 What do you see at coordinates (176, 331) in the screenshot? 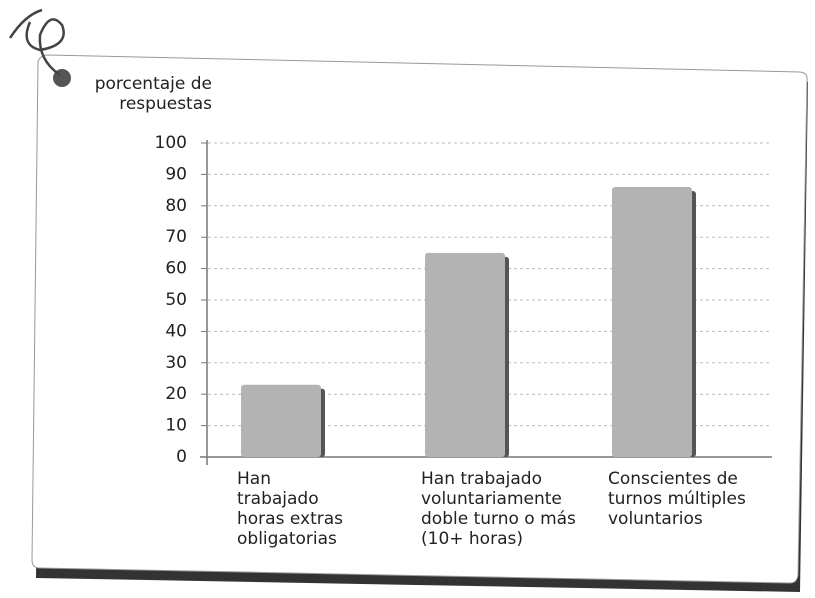
I see `y-tick-label: 40` at bounding box center [176, 331].